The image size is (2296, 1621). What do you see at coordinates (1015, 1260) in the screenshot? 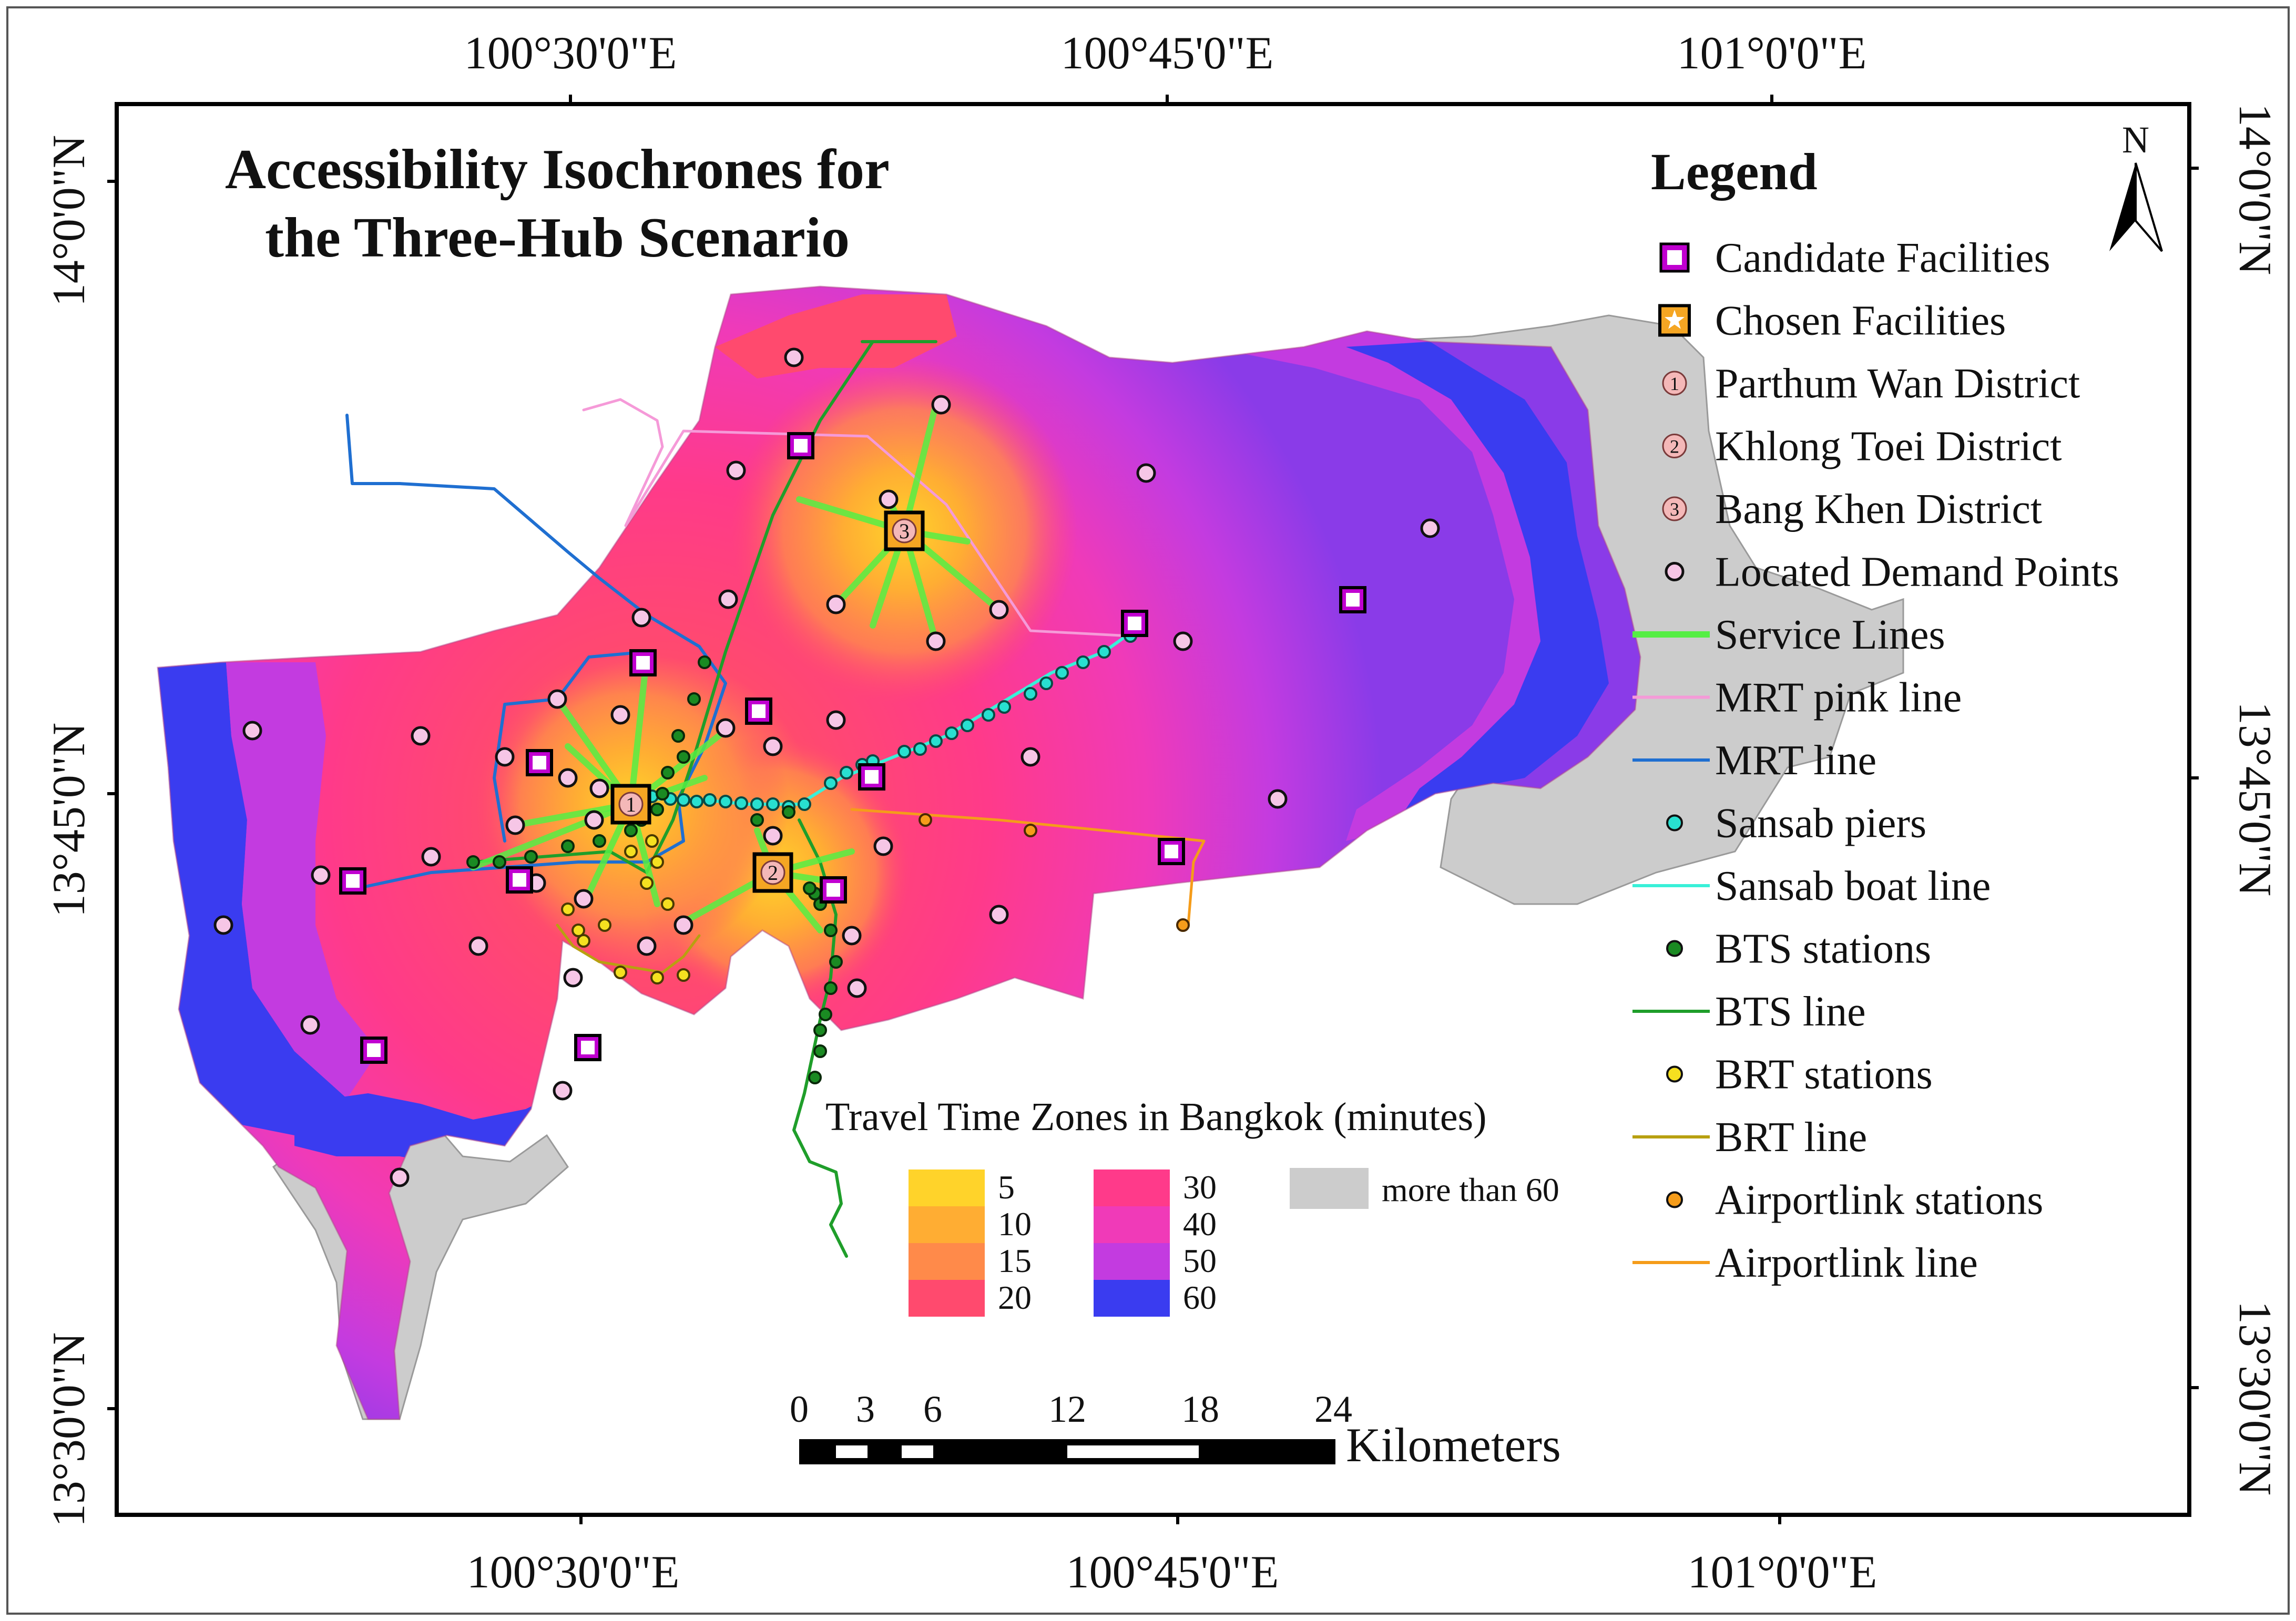
I see `zone-swatch-label: 15` at bounding box center [1015, 1260].